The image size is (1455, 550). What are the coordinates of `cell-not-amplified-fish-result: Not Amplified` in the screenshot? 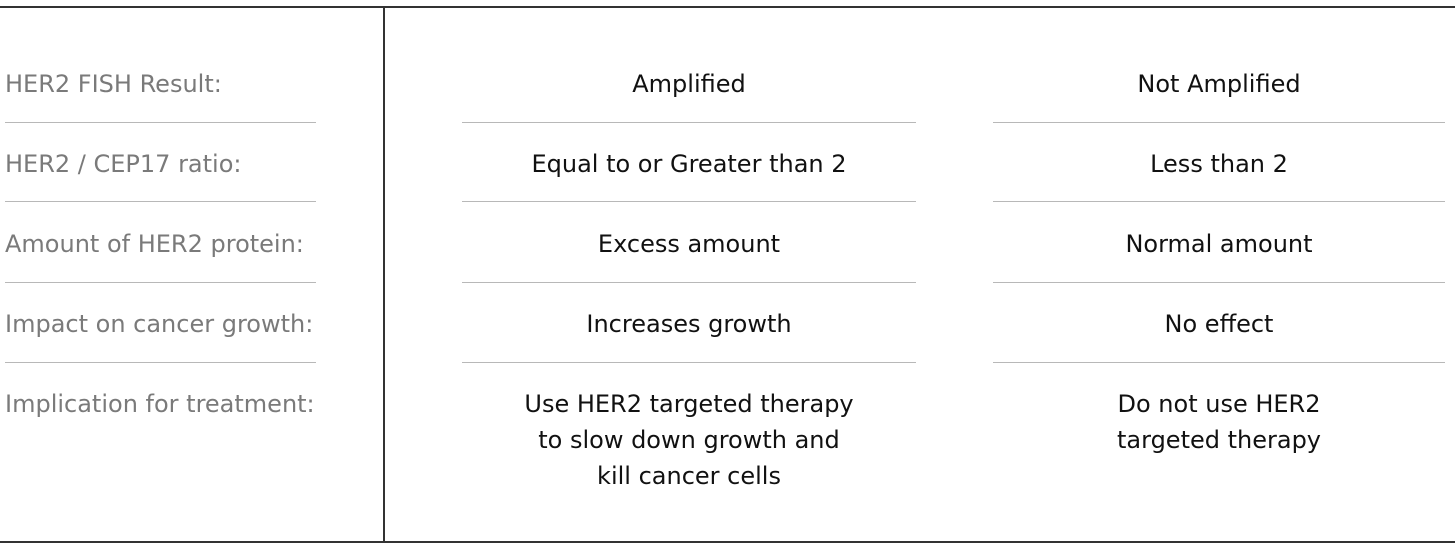 It's located at (1219, 84).